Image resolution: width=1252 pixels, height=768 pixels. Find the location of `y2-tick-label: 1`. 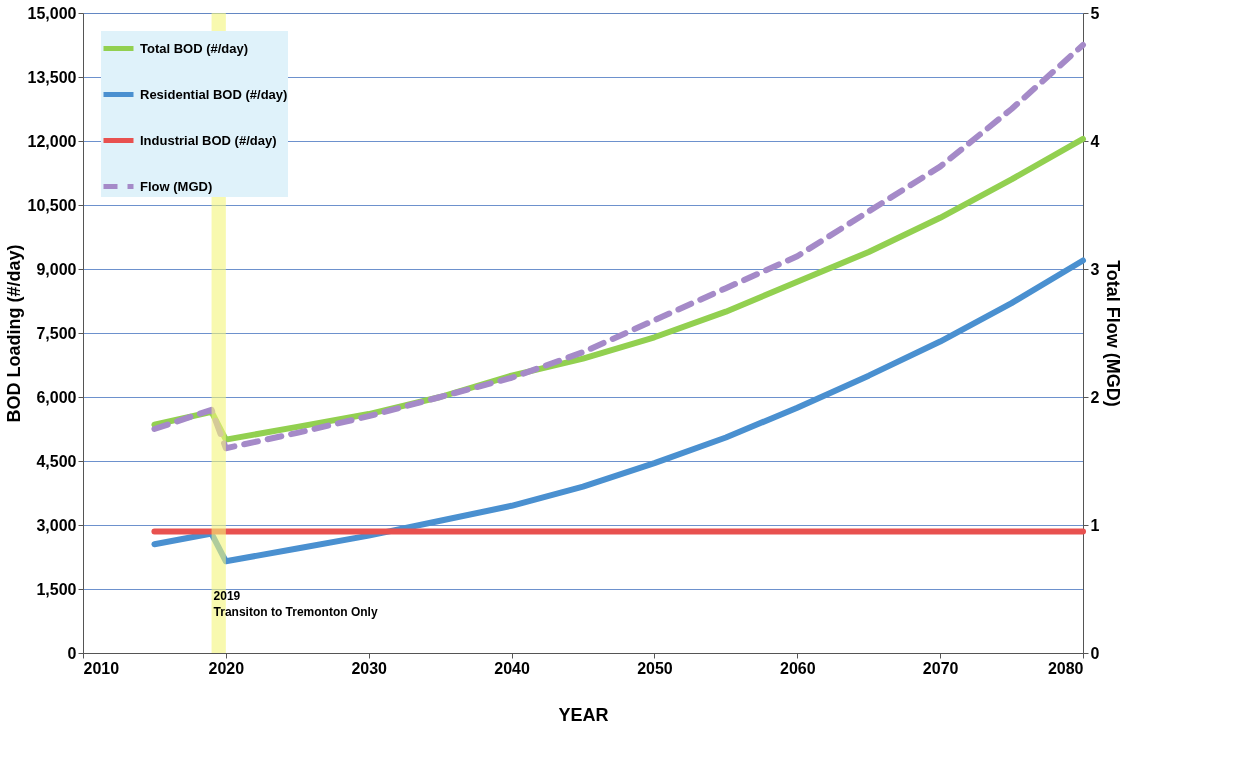

y2-tick-label: 1 is located at coordinates (1095, 525).